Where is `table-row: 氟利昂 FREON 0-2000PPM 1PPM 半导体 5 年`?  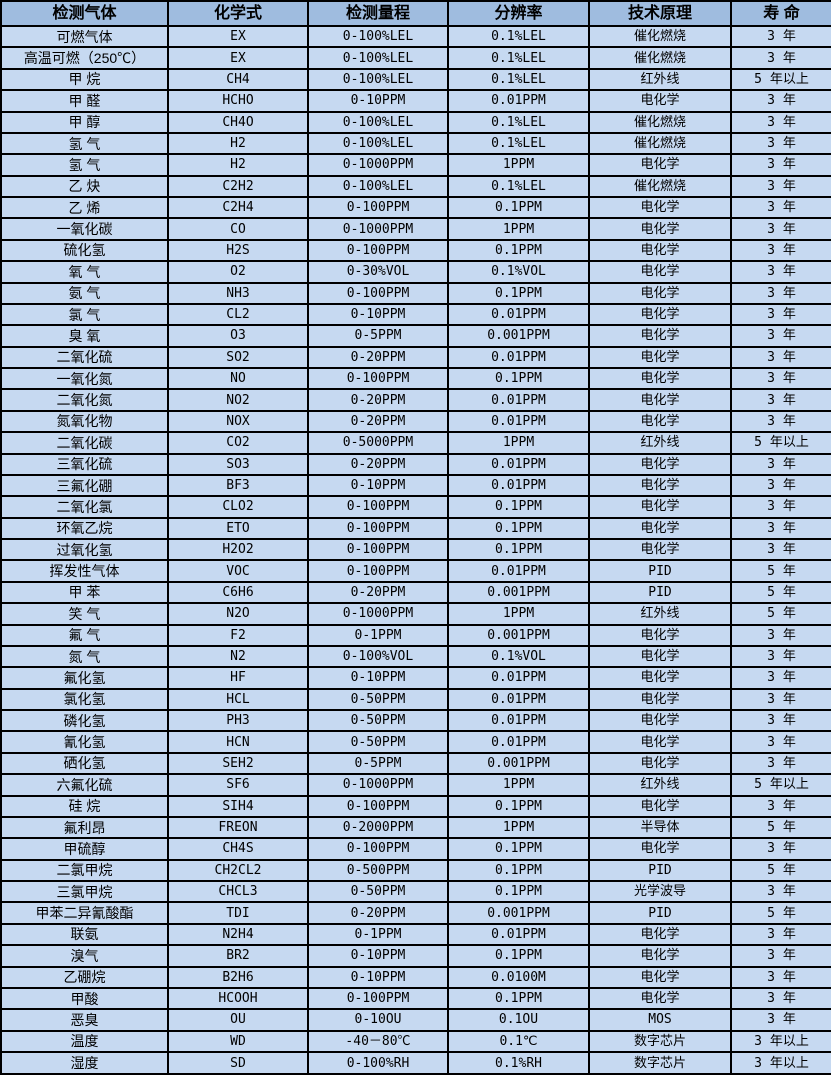 table-row: 氟利昂 FREON 0-2000PPM 1PPM 半导体 5 年 is located at coordinates (415, 827).